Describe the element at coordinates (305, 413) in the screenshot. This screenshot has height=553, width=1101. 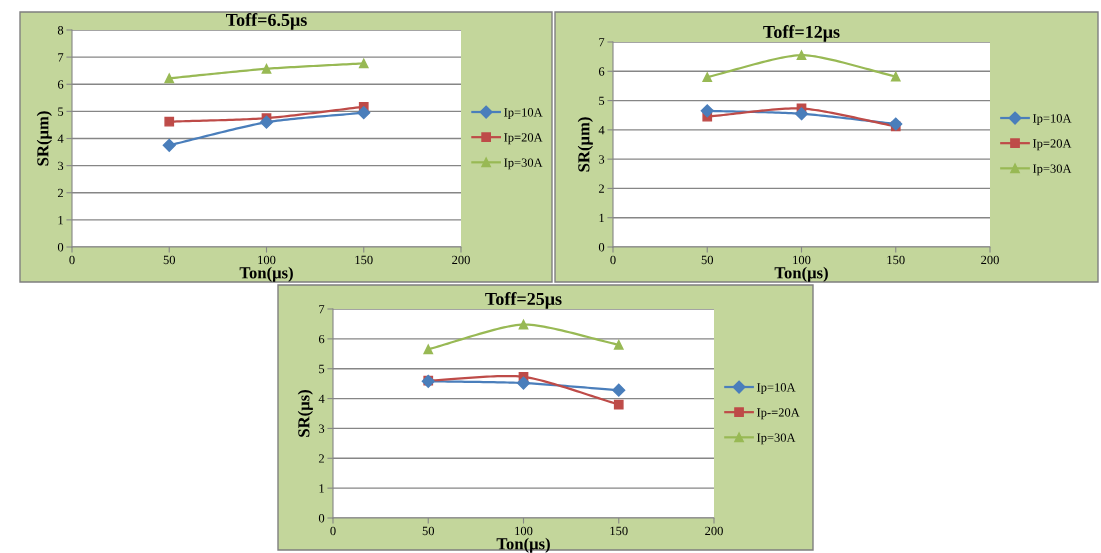
I see `y-axis-title: SR(μs)` at that location.